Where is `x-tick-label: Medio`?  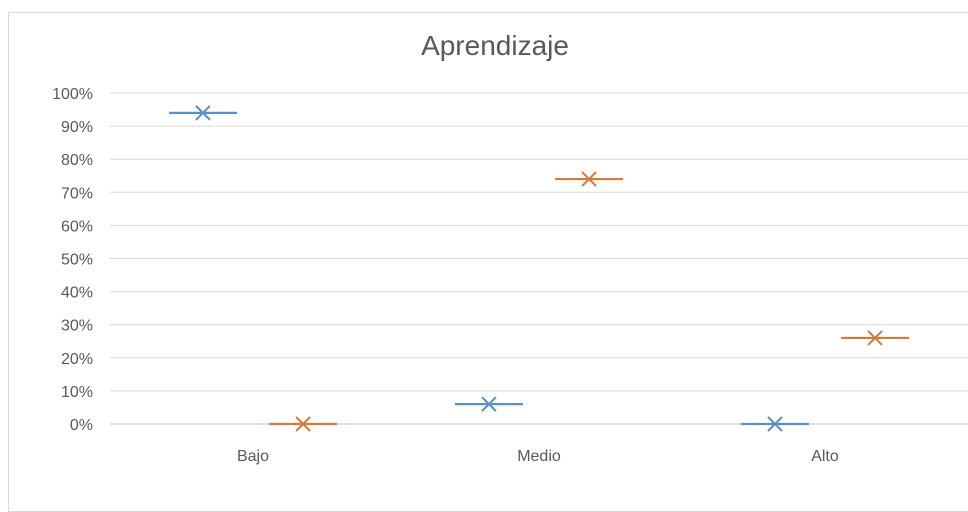 x-tick-label: Medio is located at coordinates (539, 456).